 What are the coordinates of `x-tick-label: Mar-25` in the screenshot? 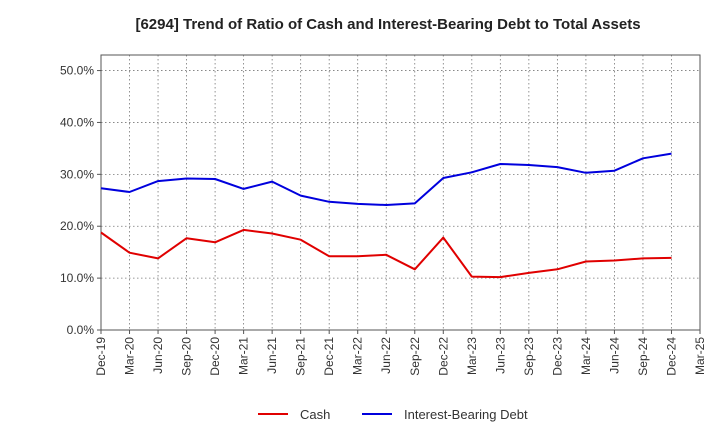 It's located at (700, 356).